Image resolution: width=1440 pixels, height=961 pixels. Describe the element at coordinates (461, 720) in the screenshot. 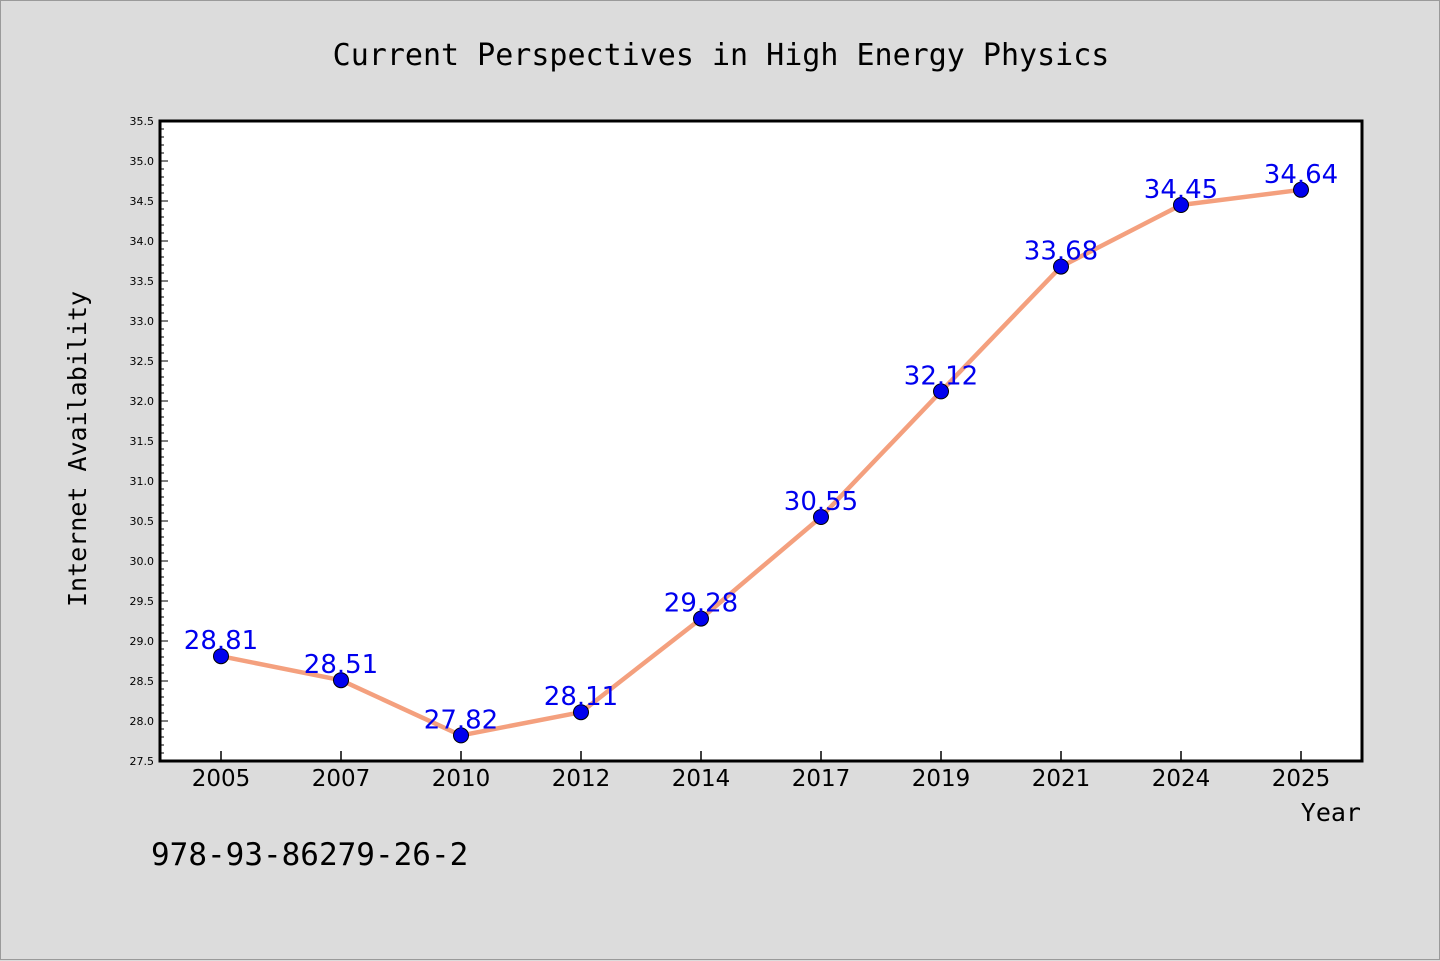

I see `data-label: 27.82` at that location.